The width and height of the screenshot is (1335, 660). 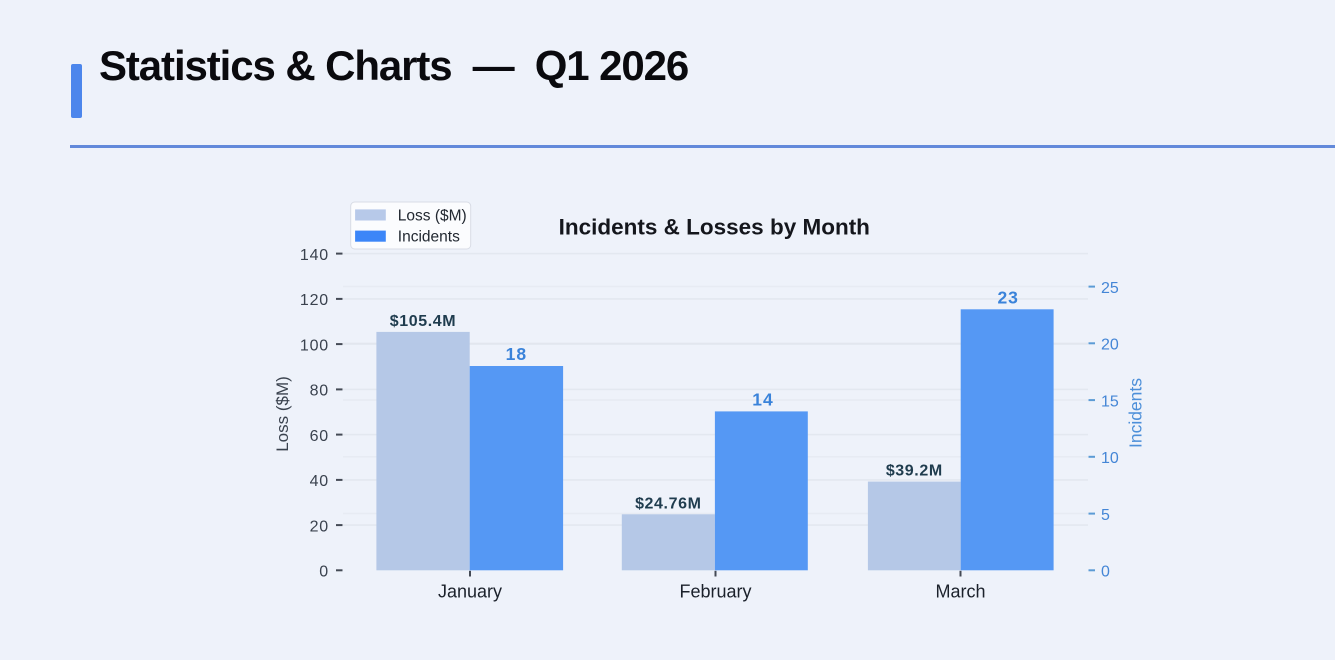 What do you see at coordinates (1110, 288) in the screenshot?
I see `svg-text: 25` at bounding box center [1110, 288].